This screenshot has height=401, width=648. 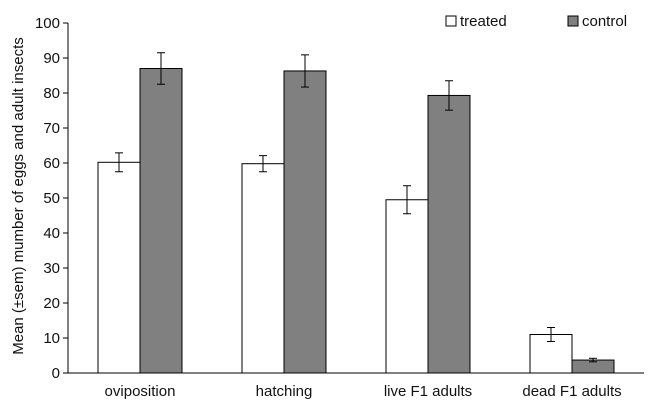 What do you see at coordinates (56, 373) in the screenshot?
I see `y-tick-label: 0` at bounding box center [56, 373].